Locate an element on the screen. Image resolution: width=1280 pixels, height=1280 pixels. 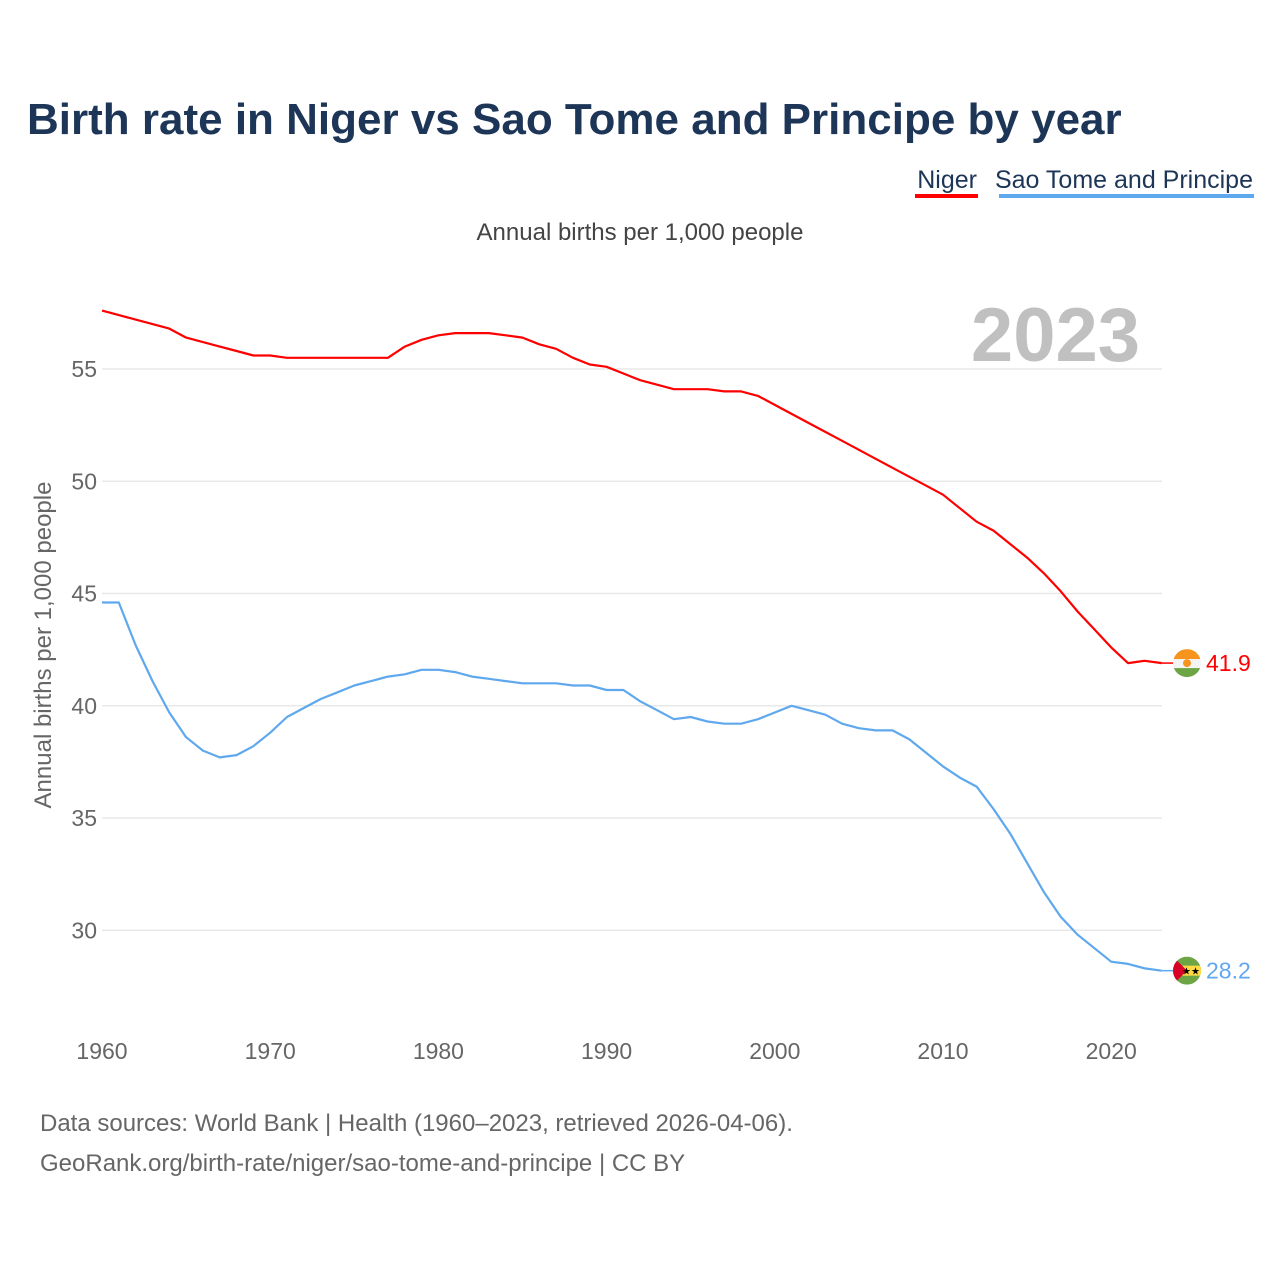
end-markers: 41.9 ★★ 28.2 is located at coordinates (1206, 817).